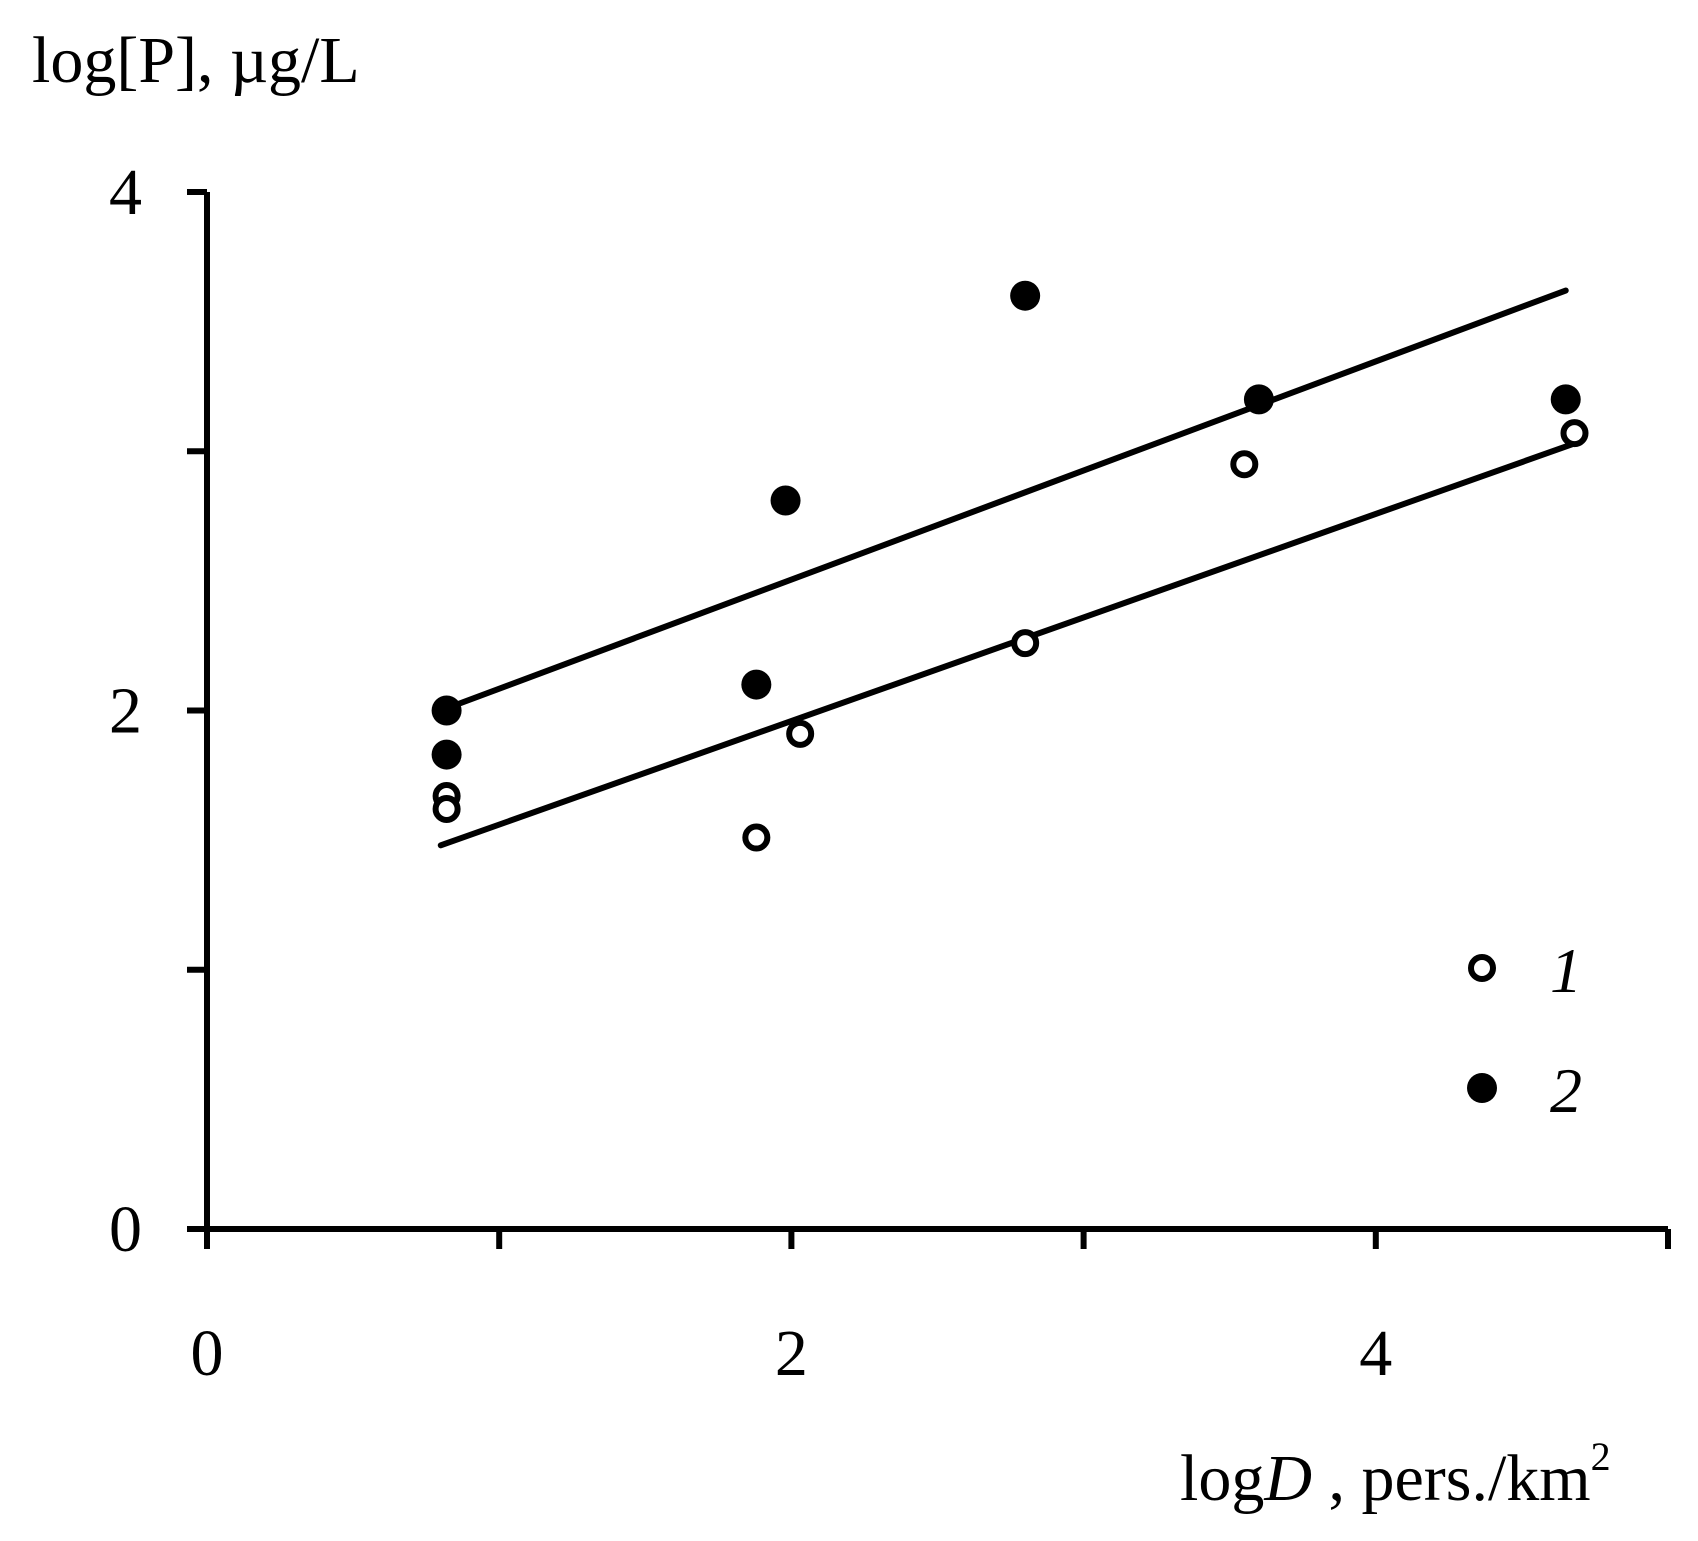 This screenshot has width=1698, height=1541. I want to click on y-tick-label: 2, so click(125, 711).